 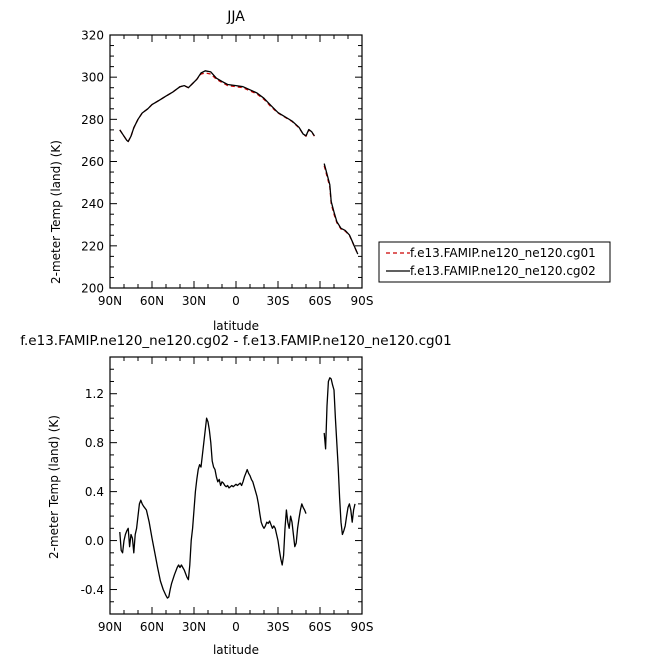 What do you see at coordinates (362, 627) in the screenshot?
I see `bottom-x-tick-label: 90S` at bounding box center [362, 627].